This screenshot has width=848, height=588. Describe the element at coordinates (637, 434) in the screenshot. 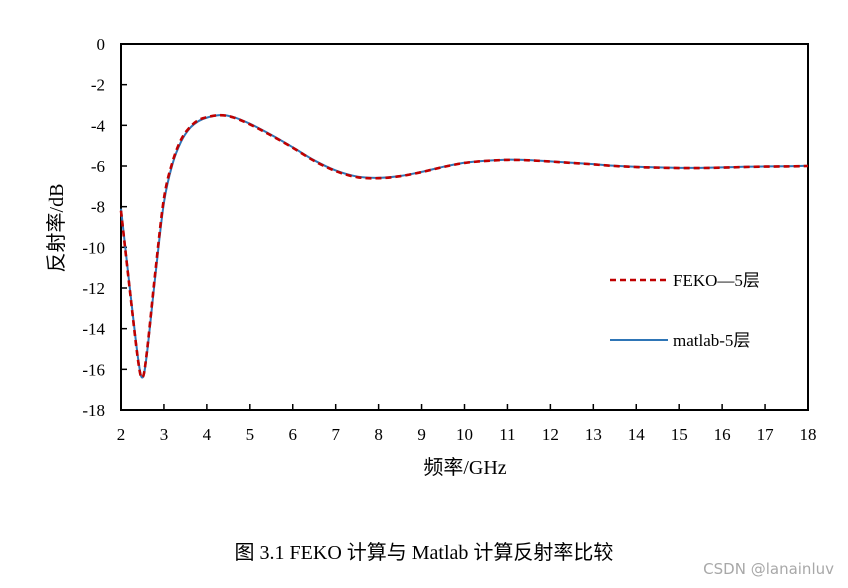

I see `x-tick-label: 14` at that location.